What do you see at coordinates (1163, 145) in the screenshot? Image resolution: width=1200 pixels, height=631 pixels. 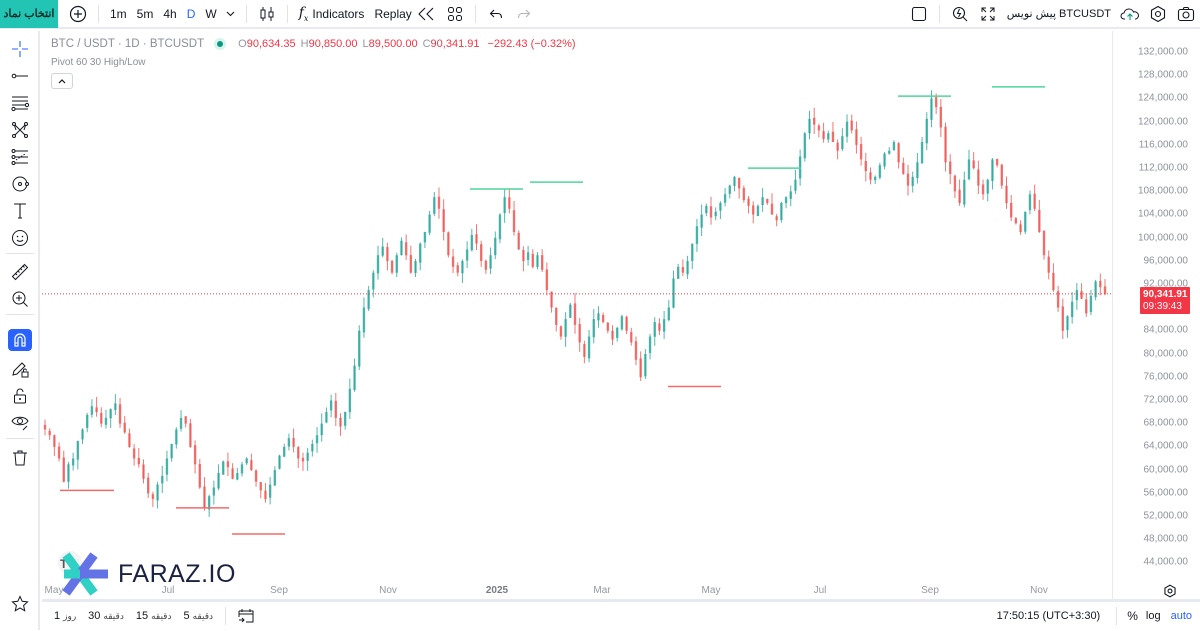 I see `price-tick: 116,000.00` at bounding box center [1163, 145].